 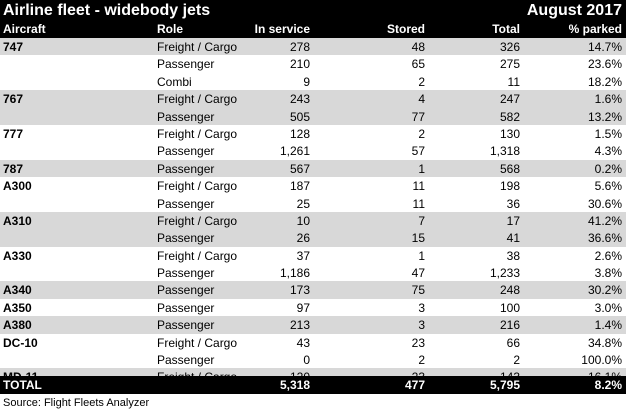 What do you see at coordinates (170, 29) in the screenshot?
I see `col-header-role: Role` at bounding box center [170, 29].